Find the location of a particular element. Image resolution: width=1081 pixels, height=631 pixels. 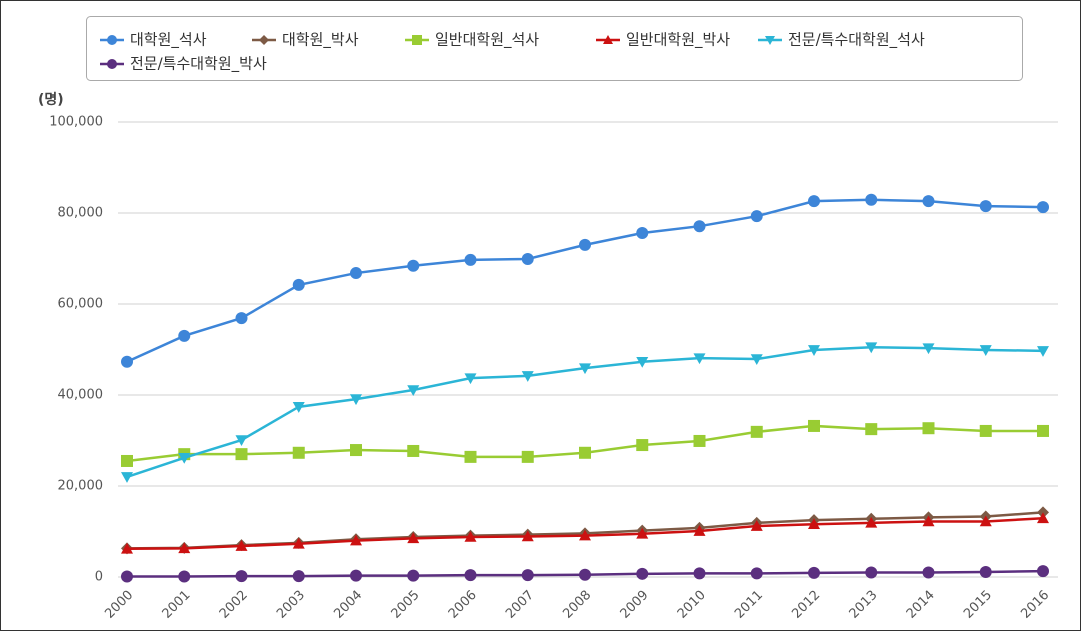

legend-item: 일반대학원_석사 is located at coordinates (472, 40).